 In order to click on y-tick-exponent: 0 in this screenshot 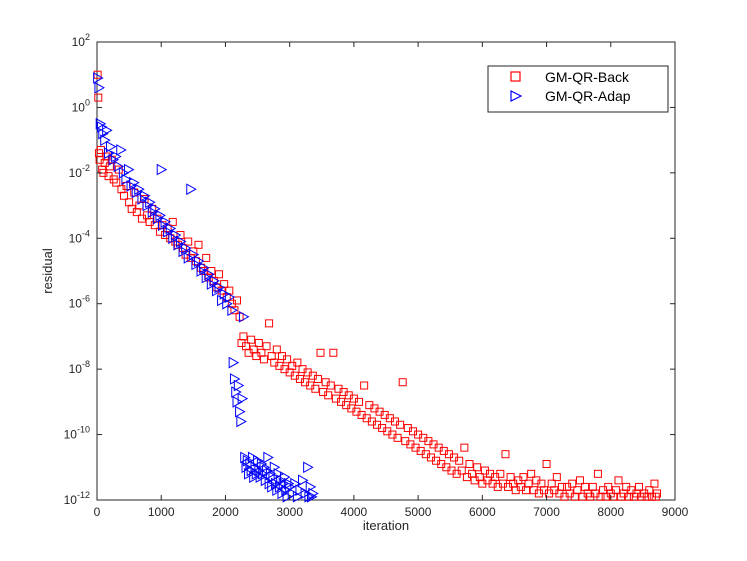, I will do `click(87, 102)`.